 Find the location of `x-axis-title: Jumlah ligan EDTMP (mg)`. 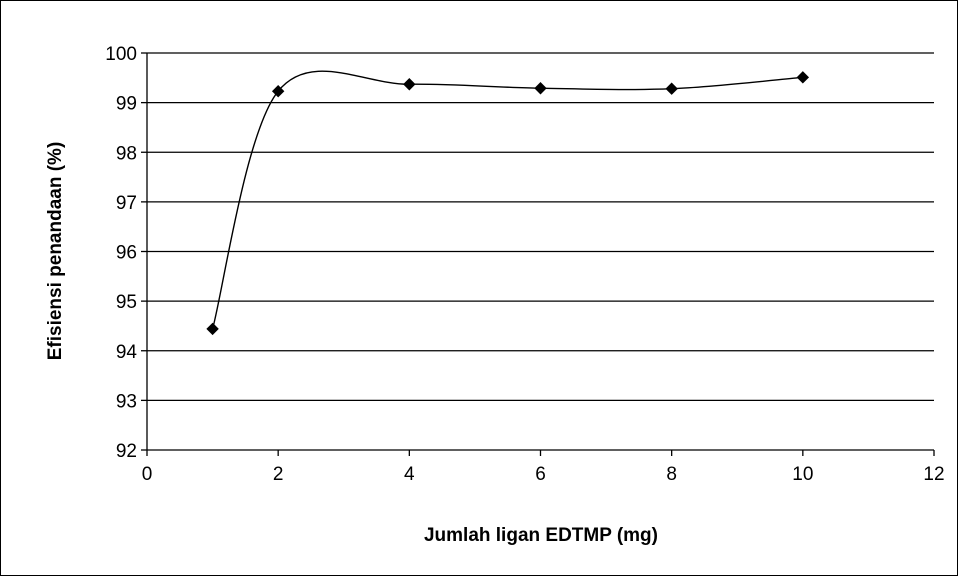

x-axis-title: Jumlah ligan EDTMP (mg) is located at coordinates (541, 535).